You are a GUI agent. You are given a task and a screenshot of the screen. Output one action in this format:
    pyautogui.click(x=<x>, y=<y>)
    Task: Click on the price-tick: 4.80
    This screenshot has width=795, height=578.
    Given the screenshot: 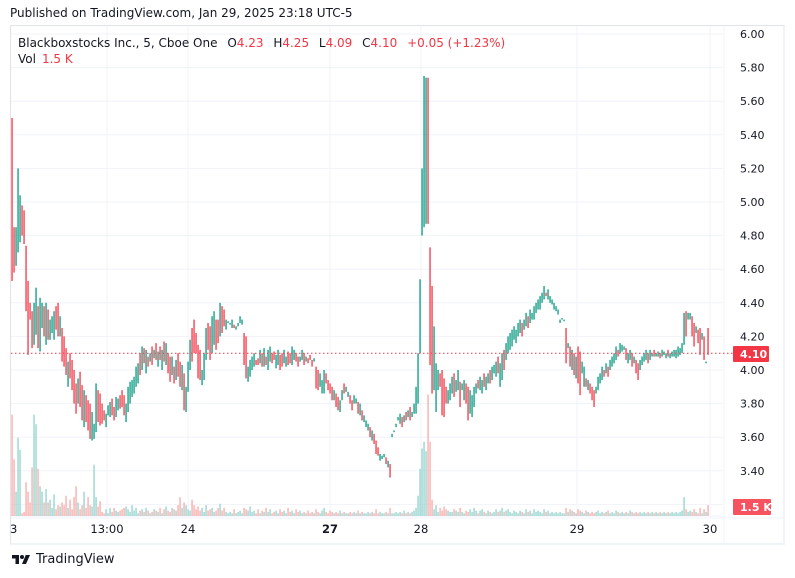 What is the action you would take?
    pyautogui.click(x=752, y=236)
    